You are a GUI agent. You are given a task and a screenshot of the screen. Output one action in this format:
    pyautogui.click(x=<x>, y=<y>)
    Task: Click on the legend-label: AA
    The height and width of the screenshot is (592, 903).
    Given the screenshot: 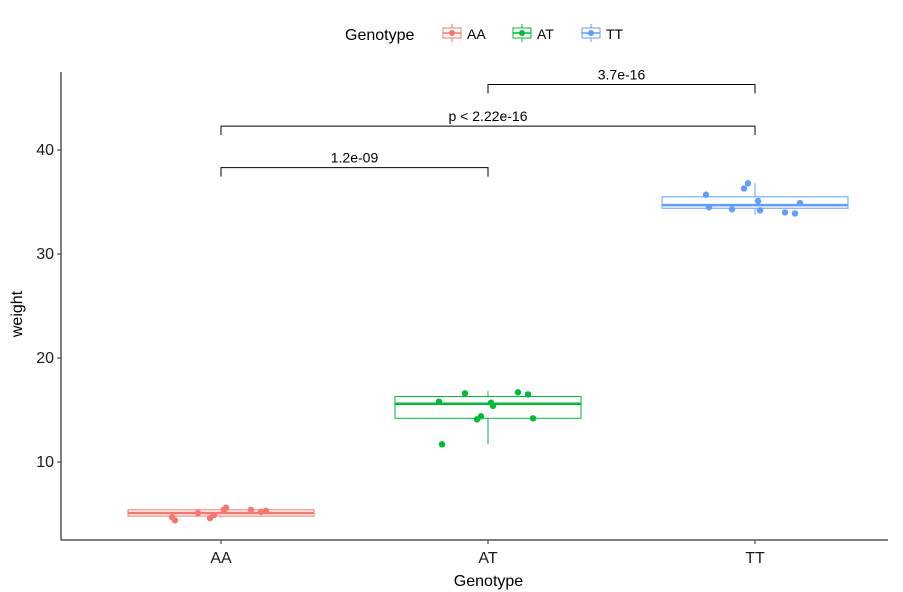 What is the action you would take?
    pyautogui.click(x=476, y=34)
    